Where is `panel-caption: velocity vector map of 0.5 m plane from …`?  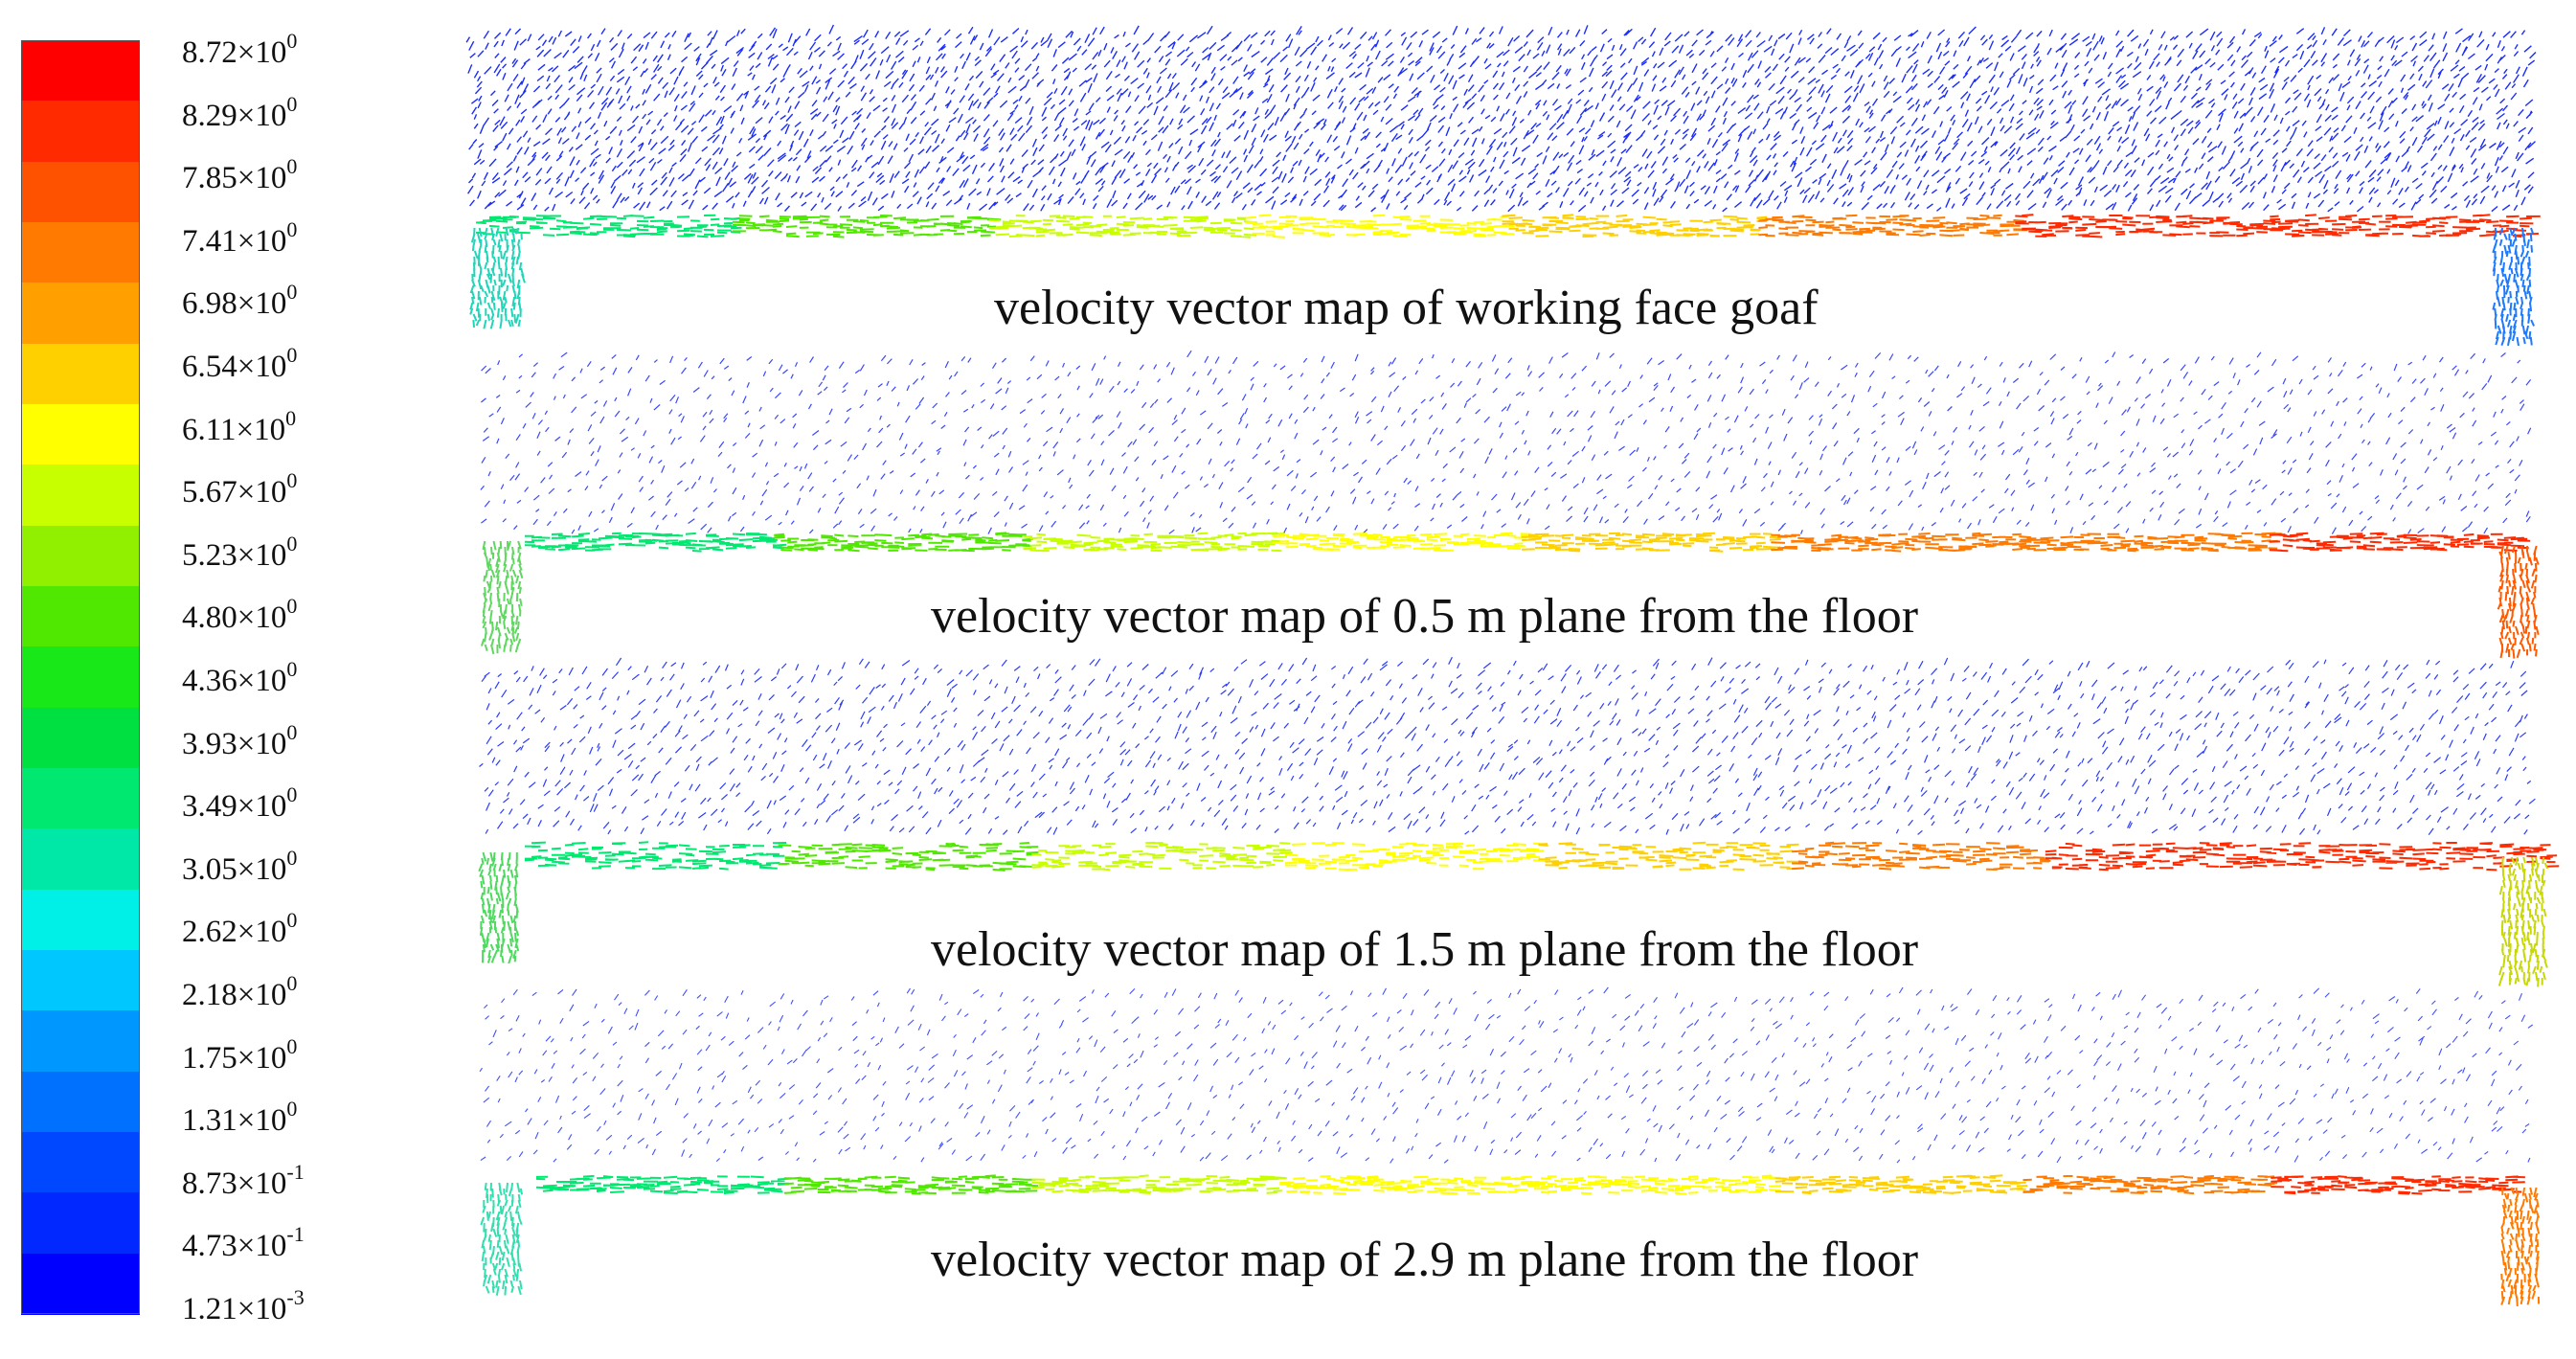 panel-caption: velocity vector map of 0.5 m plane from … is located at coordinates (1425, 616).